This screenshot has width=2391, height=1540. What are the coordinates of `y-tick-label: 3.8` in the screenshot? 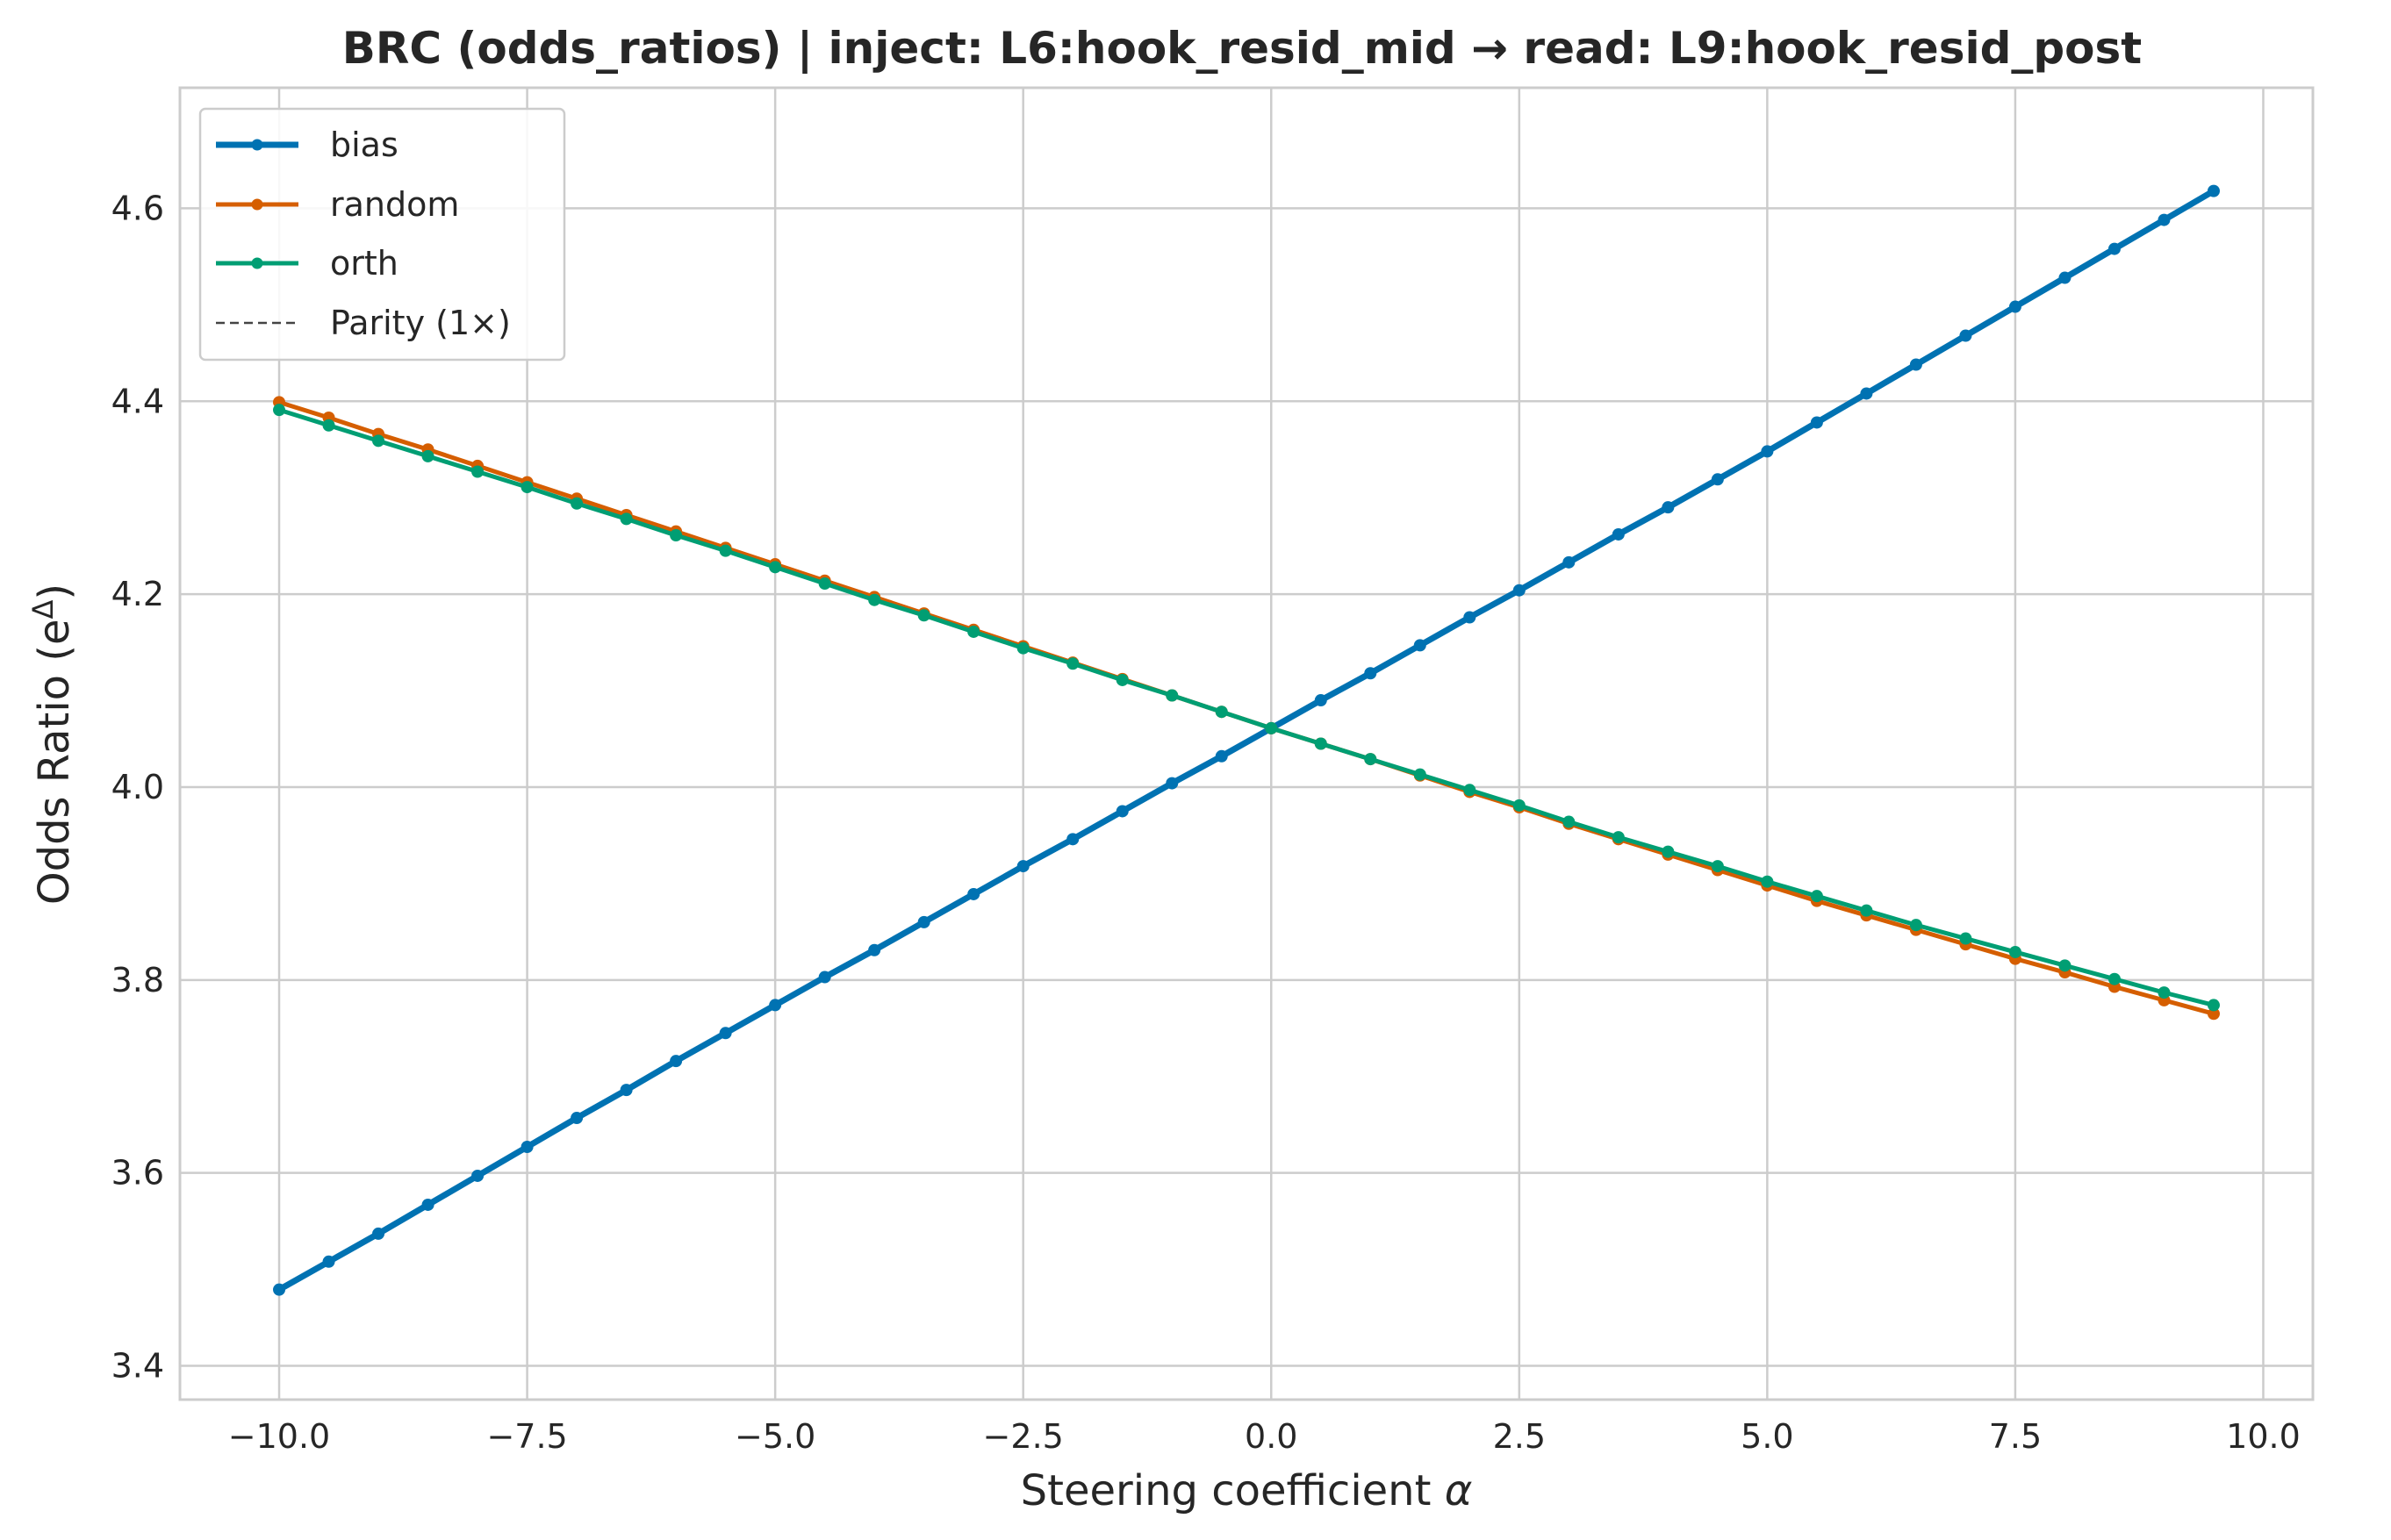 It's located at (137, 980).